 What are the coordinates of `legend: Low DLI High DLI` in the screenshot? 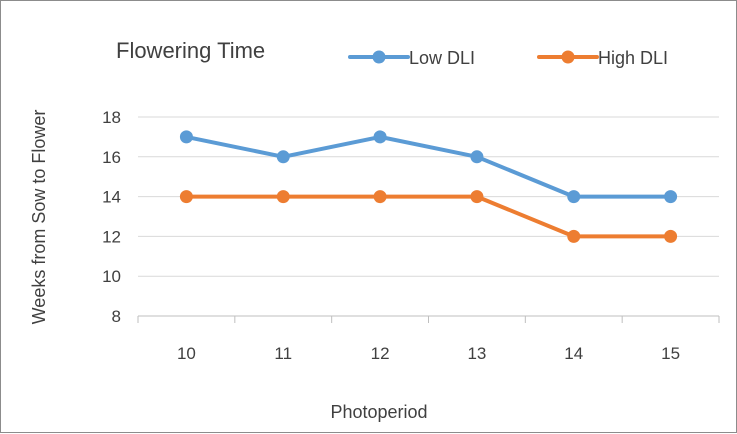 It's located at (508, 58).